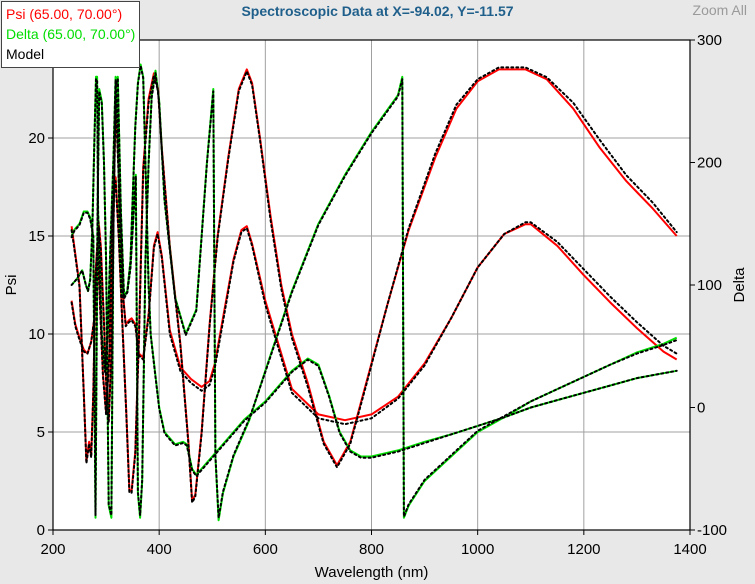  I want to click on legend-entry-delta: Delta (65.00, 70.00°), so click(71, 34).